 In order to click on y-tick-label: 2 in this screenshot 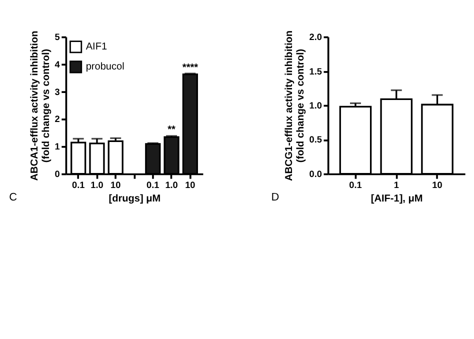, I will do `click(57, 119)`.